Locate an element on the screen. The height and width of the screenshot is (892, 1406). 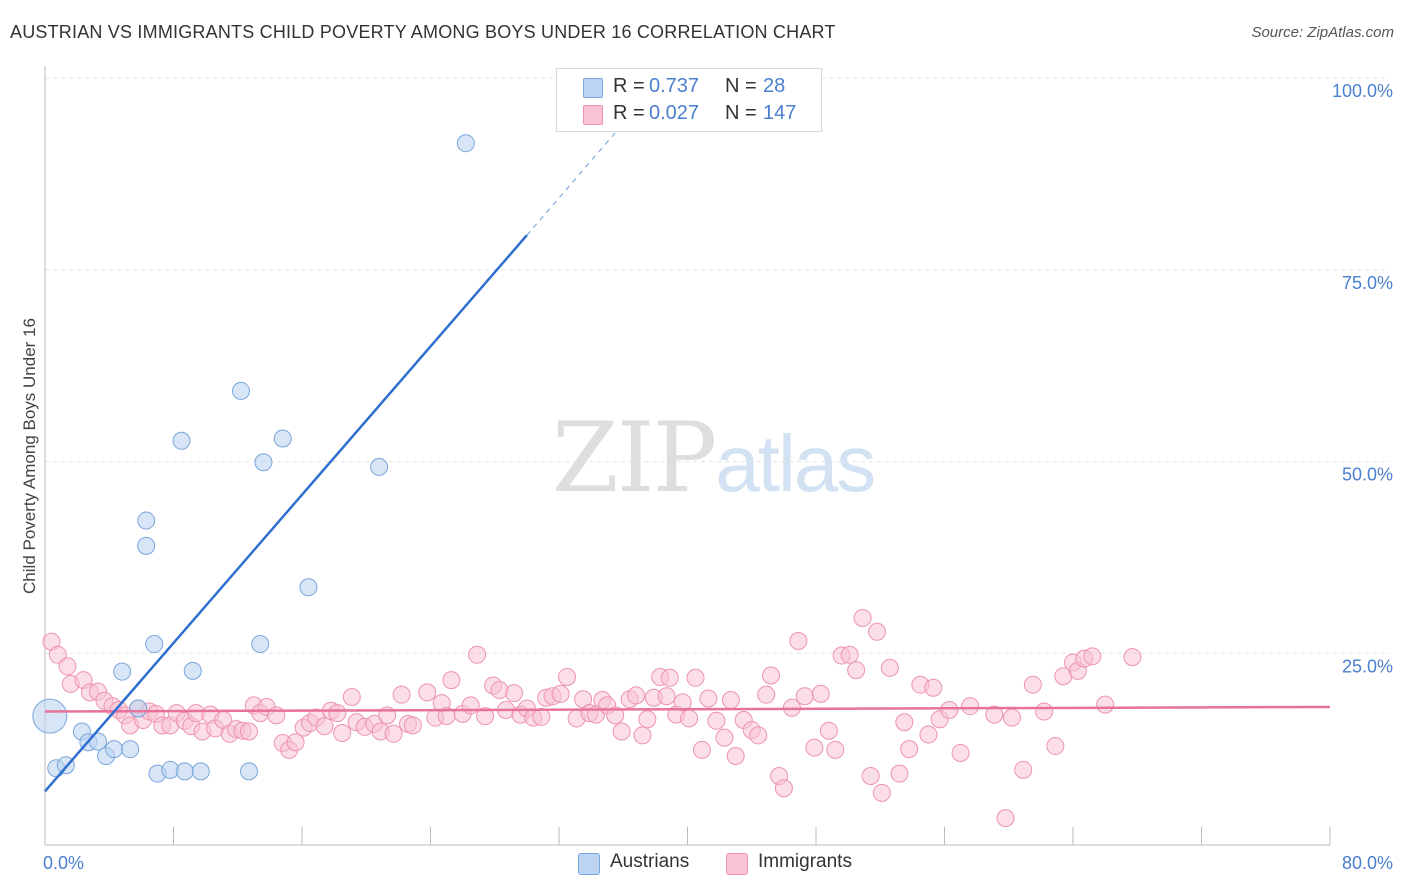
legend-n-value: 147 is located at coordinates (780, 113).